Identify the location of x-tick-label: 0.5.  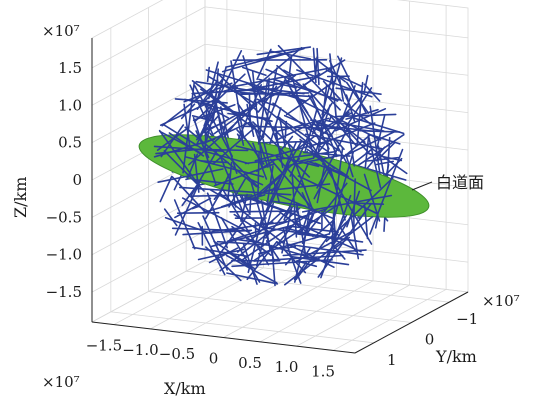
(250, 363).